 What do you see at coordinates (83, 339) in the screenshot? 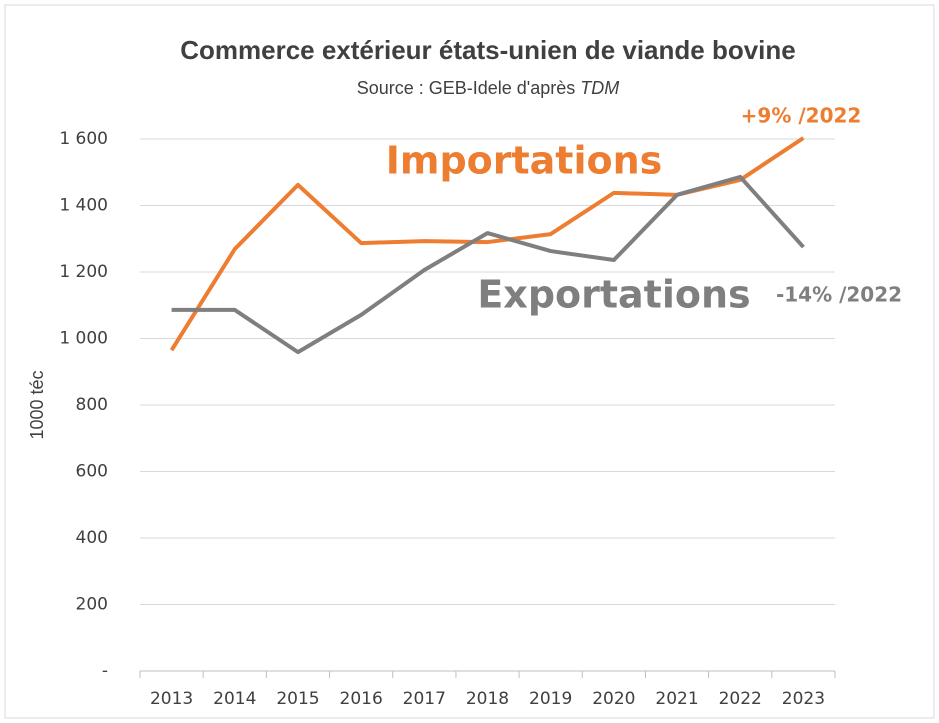
I see `y-tick-label: 1 000` at bounding box center [83, 339].